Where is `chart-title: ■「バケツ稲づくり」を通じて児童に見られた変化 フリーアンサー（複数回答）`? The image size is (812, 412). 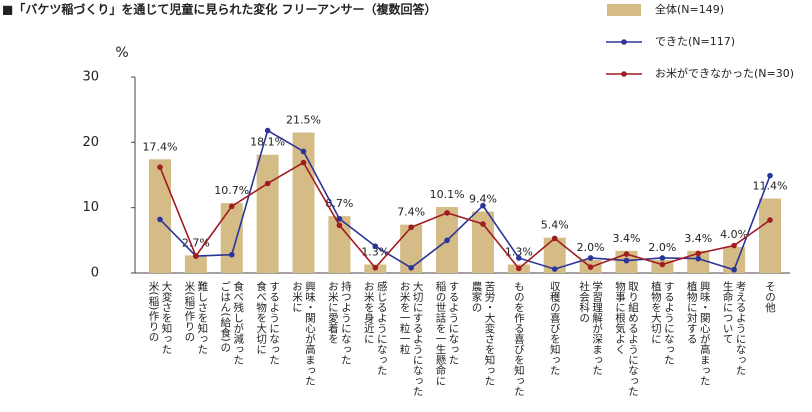
chart-title: ■「バケツ稲づくり」を通じて児童に見られた変化 フリーアンサー（複数回答） is located at coordinates (219, 9).